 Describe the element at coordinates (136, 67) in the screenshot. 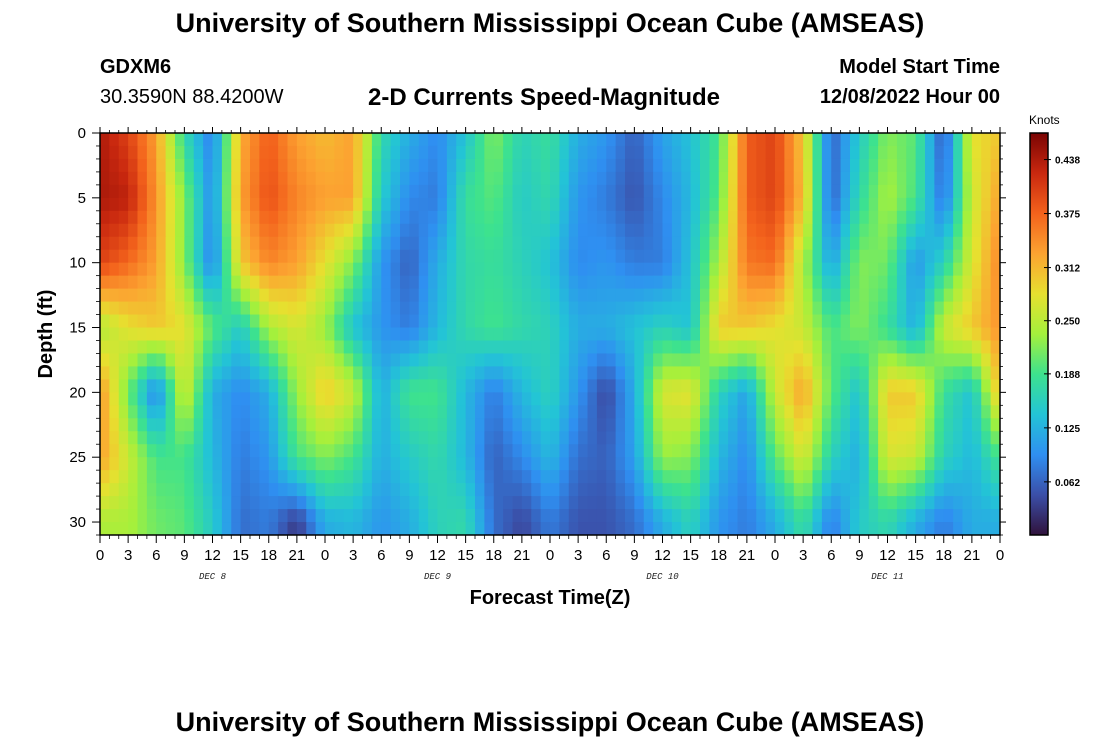

I see `station-id: GDXM6` at that location.